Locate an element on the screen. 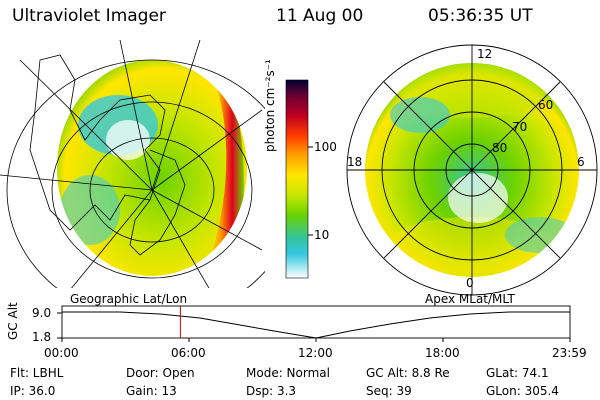  gc-alt-timeline is located at coordinates (314, 323).